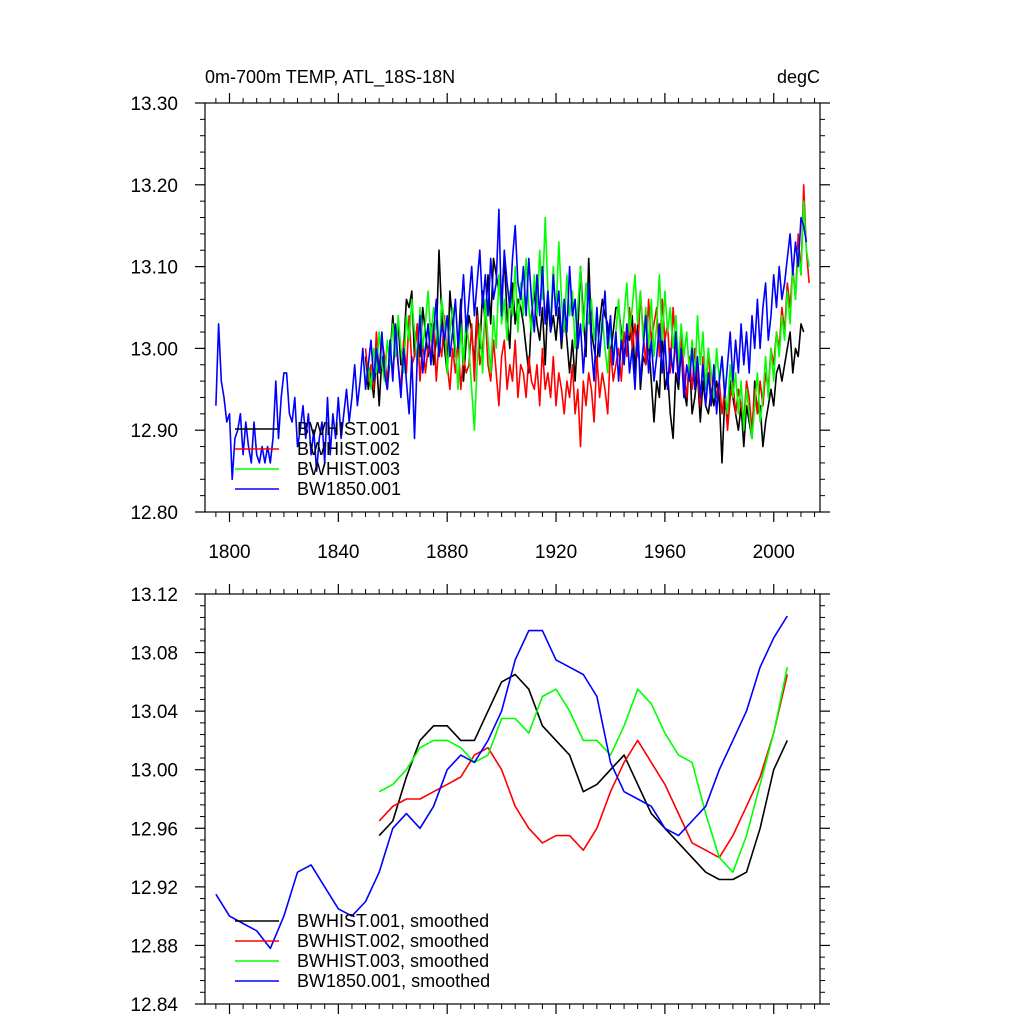 The height and width of the screenshot is (1024, 1024). I want to click on x-tick-label: 1800, so click(229, 552).